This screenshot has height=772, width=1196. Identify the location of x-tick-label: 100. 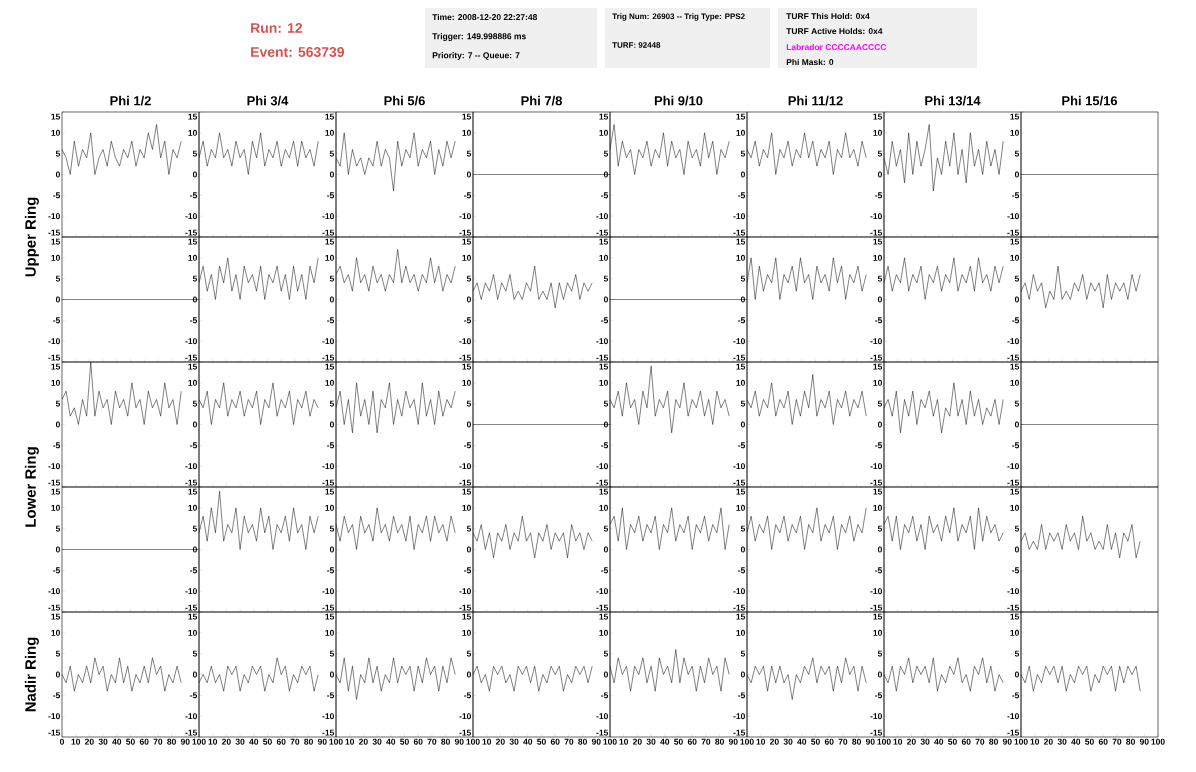
(473, 741).